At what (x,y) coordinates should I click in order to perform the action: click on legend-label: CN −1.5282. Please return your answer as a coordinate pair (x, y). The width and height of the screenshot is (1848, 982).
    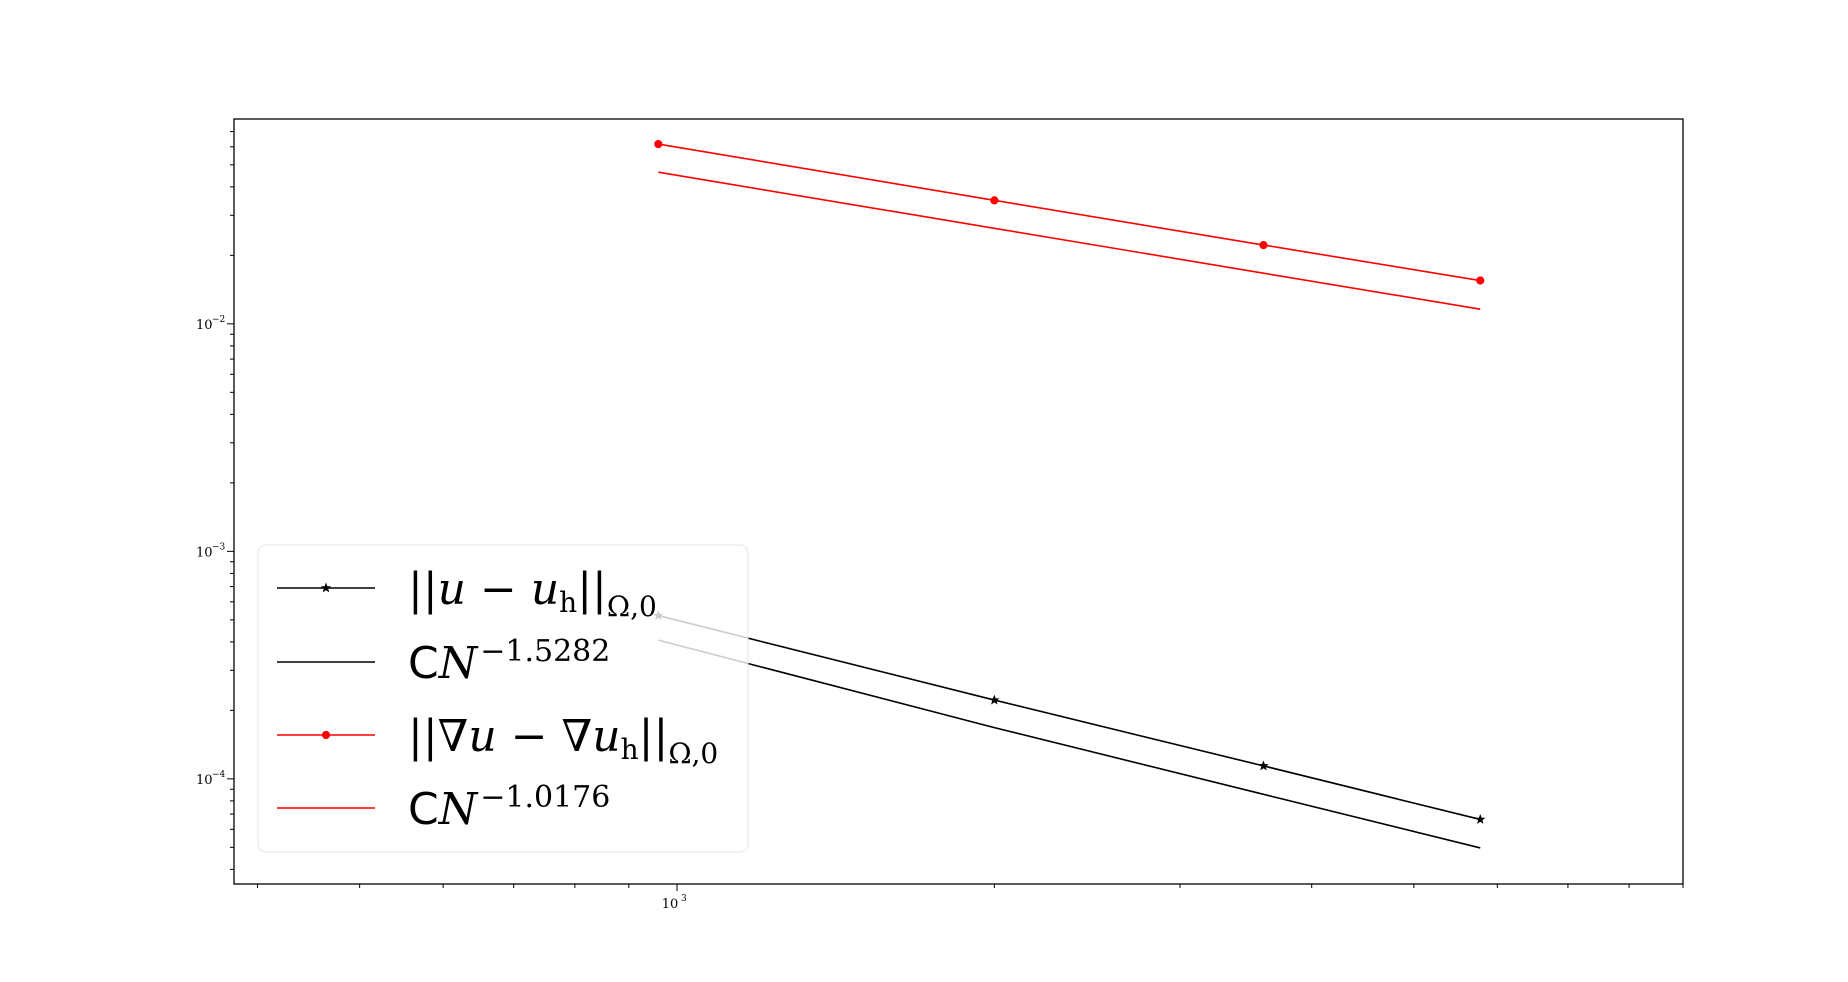
    Looking at the image, I should click on (509, 661).